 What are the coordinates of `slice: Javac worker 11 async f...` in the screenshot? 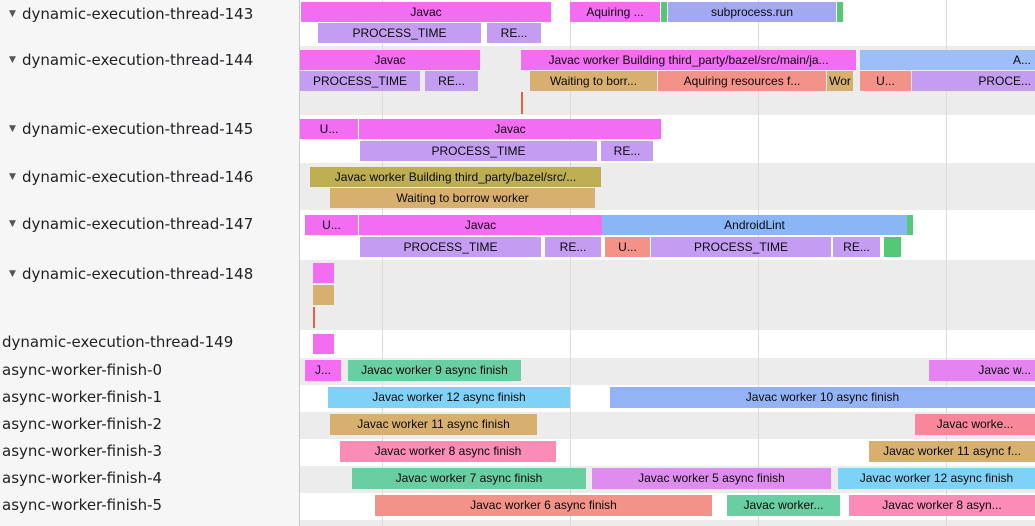 It's located at (952, 451).